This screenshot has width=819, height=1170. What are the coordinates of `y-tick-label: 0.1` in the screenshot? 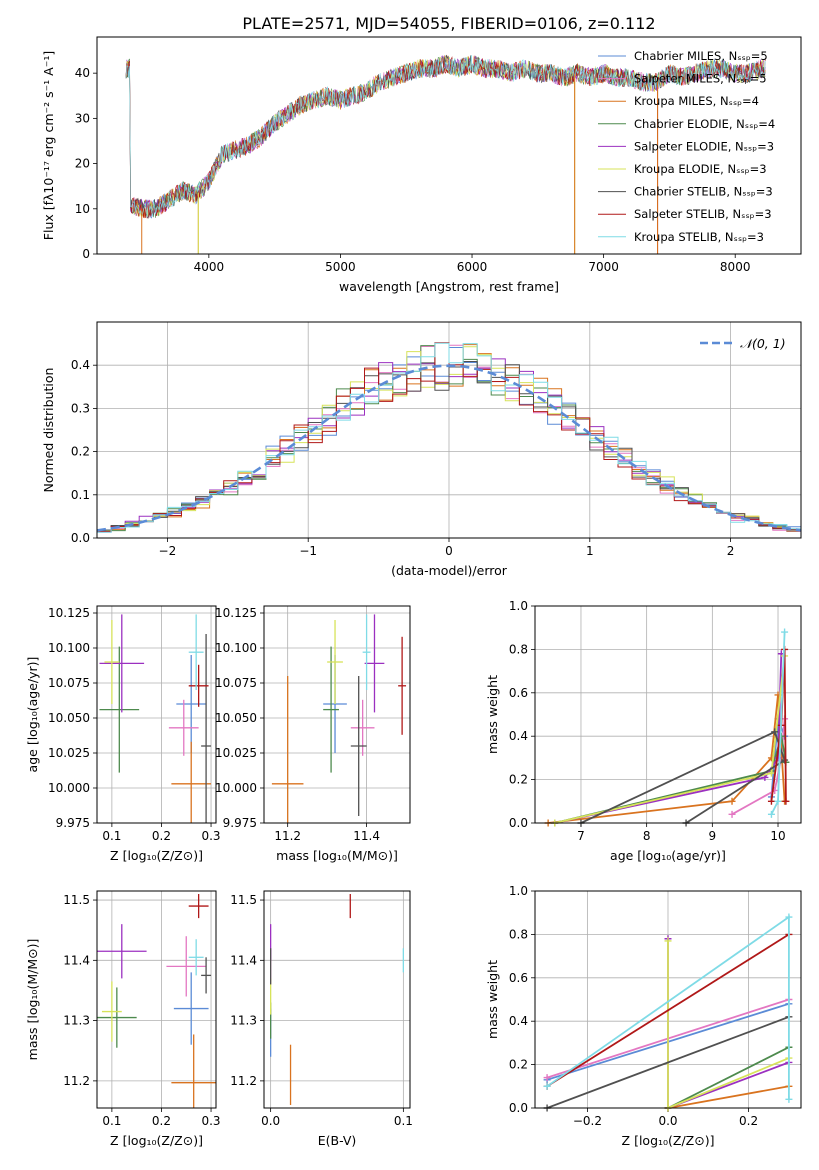 It's located at (80, 495).